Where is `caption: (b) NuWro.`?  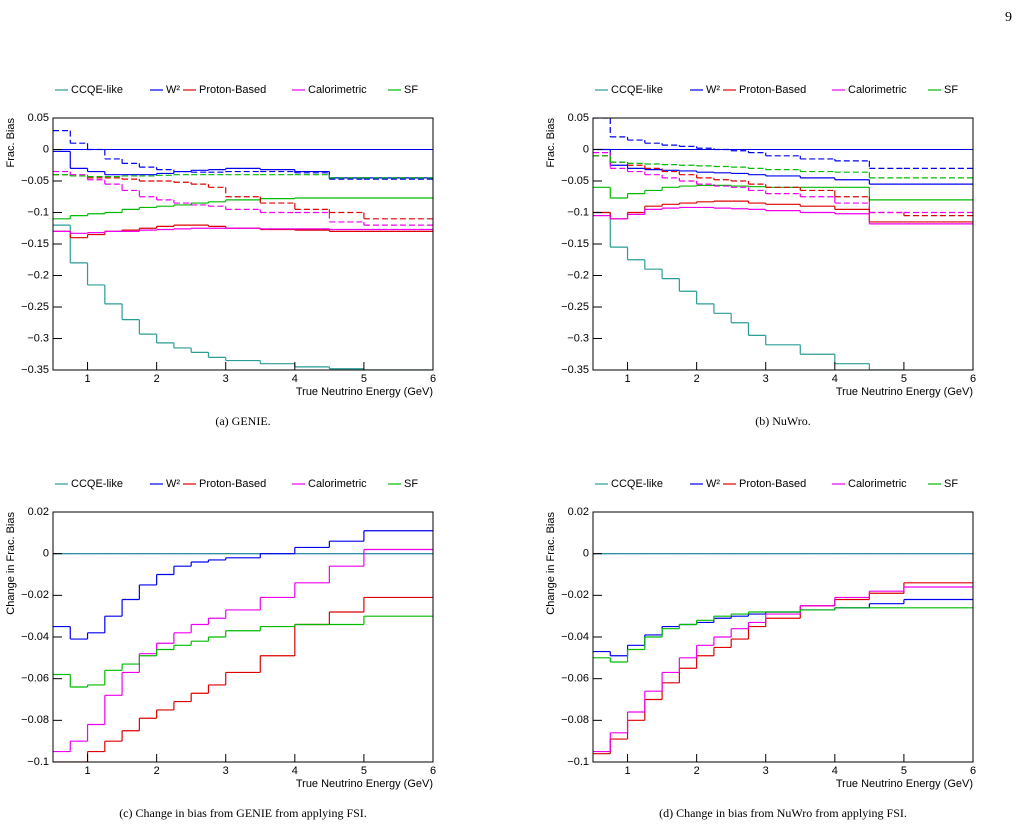 caption: (b) NuWro. is located at coordinates (783, 421).